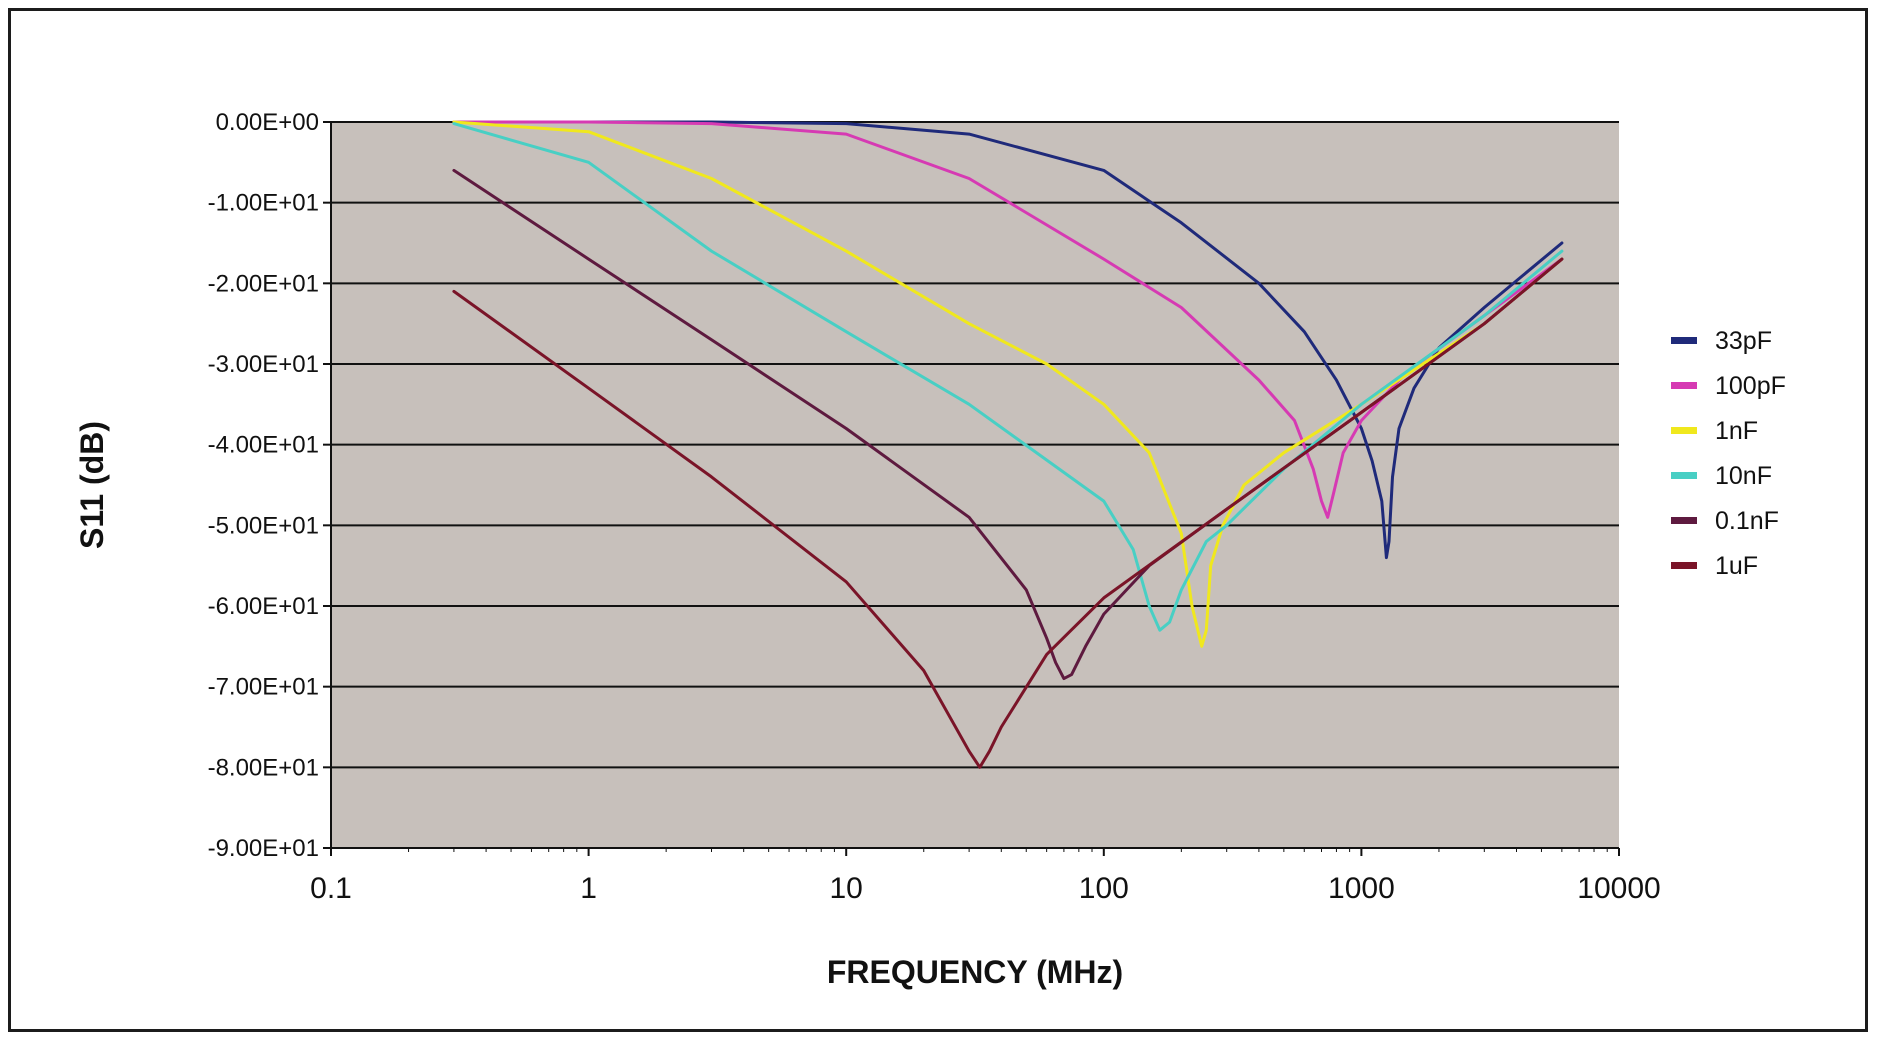  What do you see at coordinates (1743, 476) in the screenshot?
I see `legend-label: 10nF` at bounding box center [1743, 476].